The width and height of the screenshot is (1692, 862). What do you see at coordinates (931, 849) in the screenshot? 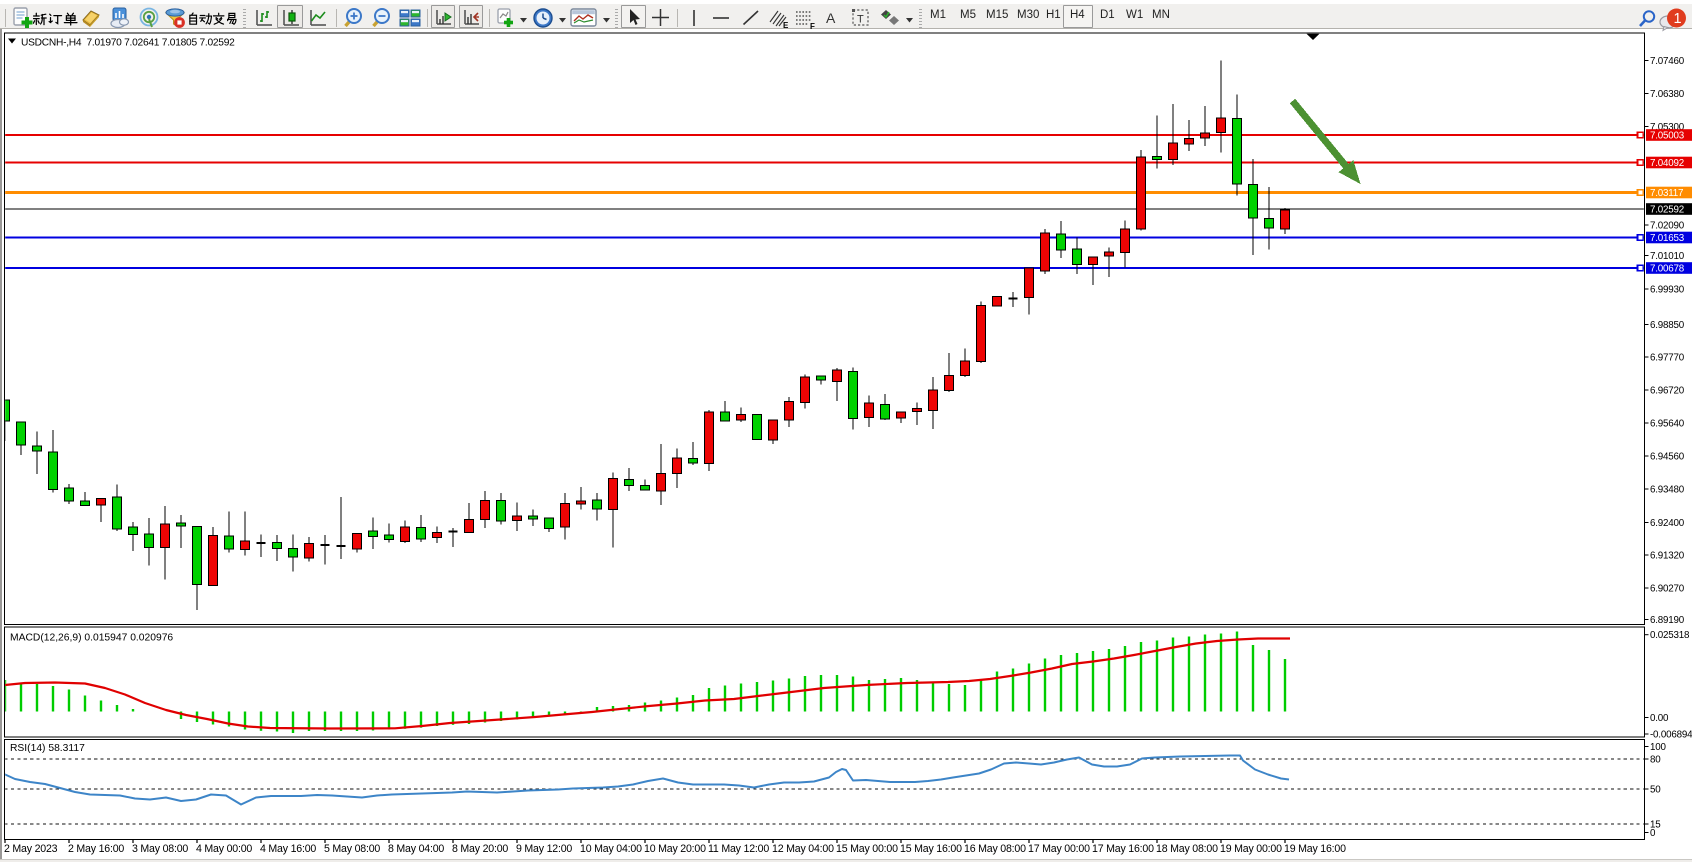
I see `svg-text: 15 May 16:00` at bounding box center [931, 849].